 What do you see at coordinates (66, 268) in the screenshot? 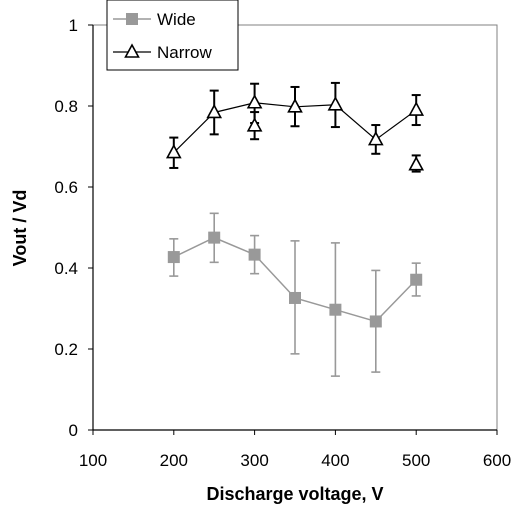
I see `y-tick-label: 0.4` at bounding box center [66, 268].